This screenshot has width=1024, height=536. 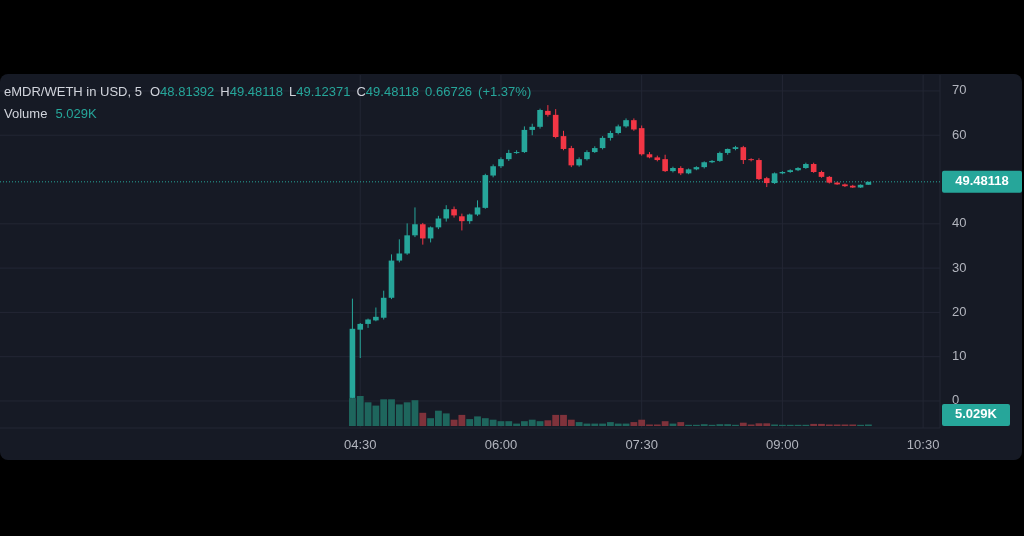 What do you see at coordinates (340, 91) in the screenshot?
I see `text: O48.81392 H49.48118 L49.12371 C49.48118 0.66726 (+1.37%)` at bounding box center [340, 91].